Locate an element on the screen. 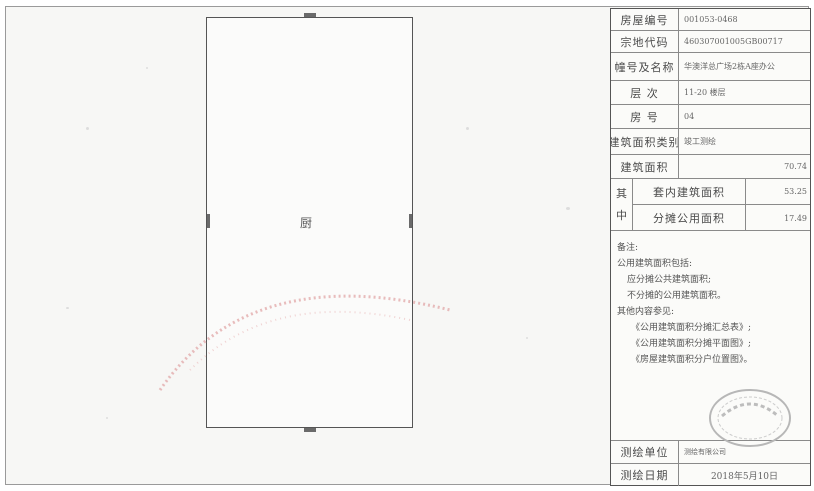 The width and height of the screenshot is (814, 491). field-row: 层 次 11-20 楼层 is located at coordinates (710, 93).